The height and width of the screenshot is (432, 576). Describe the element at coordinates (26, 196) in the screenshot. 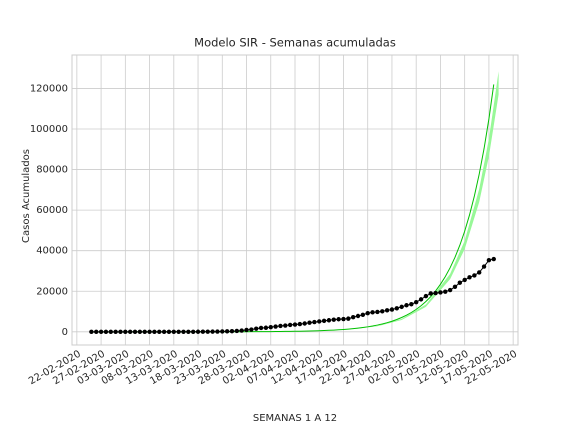

I see `y-axis-label: Casos Acumulados` at that location.